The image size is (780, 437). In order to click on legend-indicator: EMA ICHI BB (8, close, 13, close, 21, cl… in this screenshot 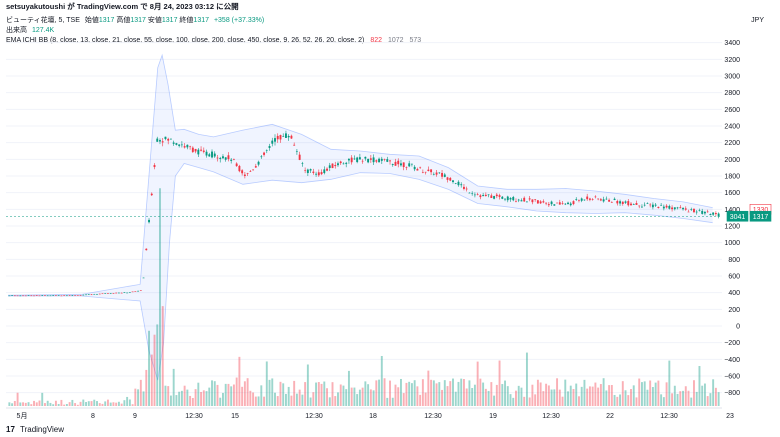, I will do `click(185, 40)`.